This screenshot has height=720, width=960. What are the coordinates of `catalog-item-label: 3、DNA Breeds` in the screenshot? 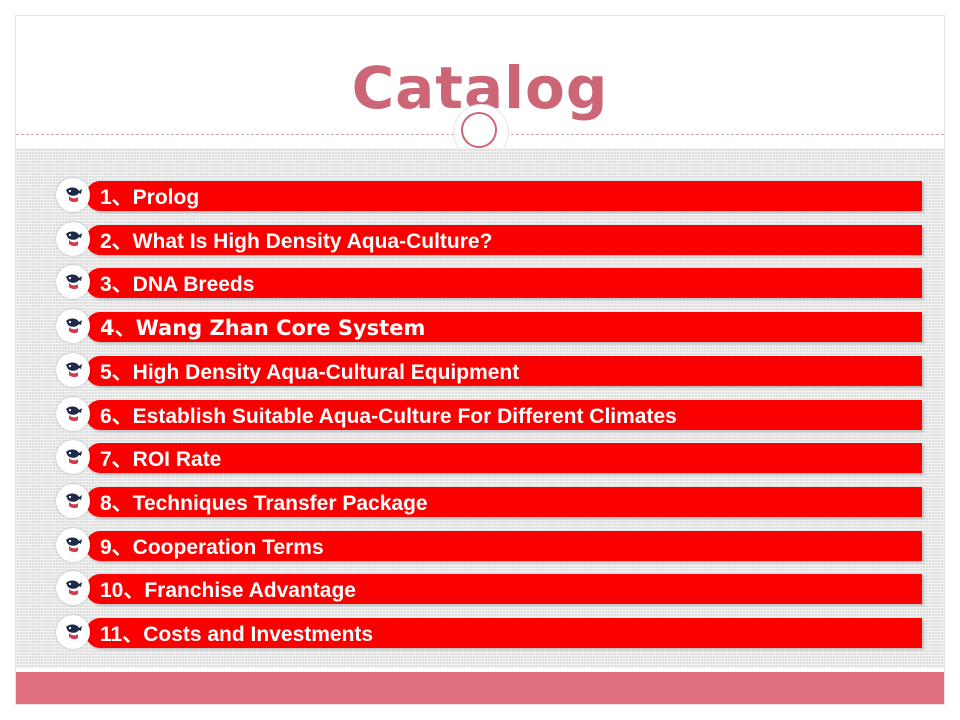 It's located at (177, 284).